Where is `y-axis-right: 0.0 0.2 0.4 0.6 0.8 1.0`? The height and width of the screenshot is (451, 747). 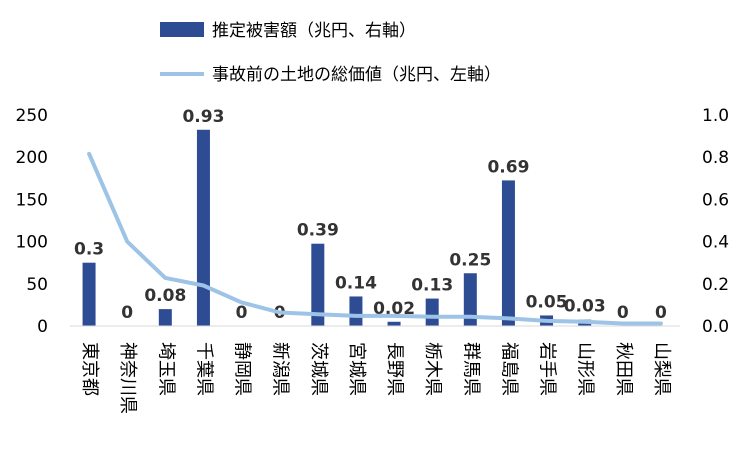
y-axis-right: 0.0 0.2 0.4 0.6 0.8 1.0 is located at coordinates (715, 221).